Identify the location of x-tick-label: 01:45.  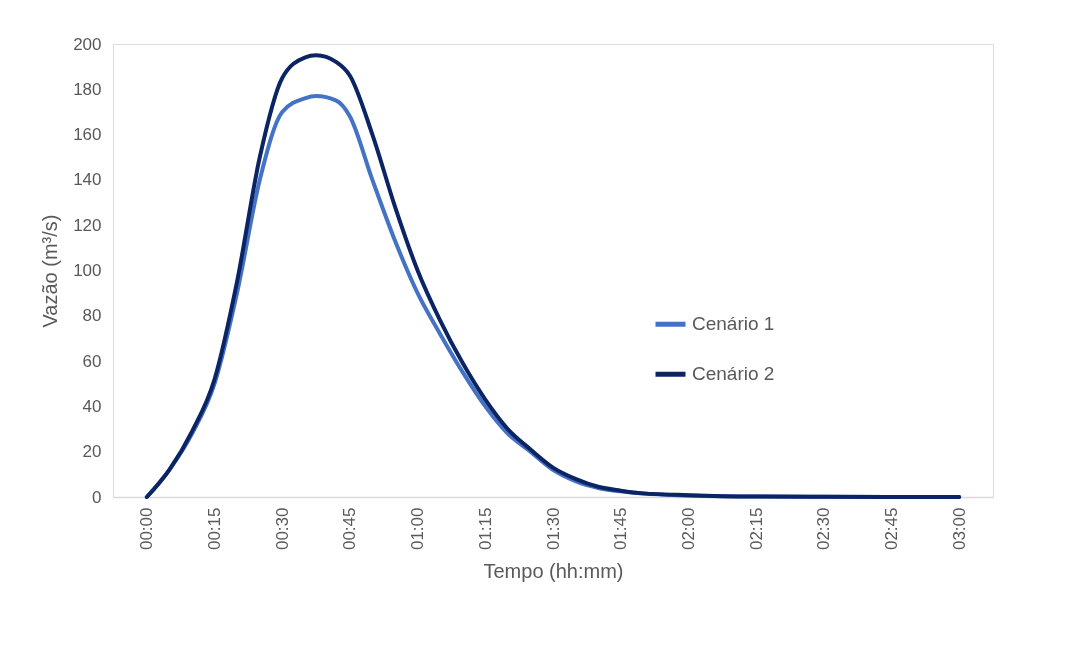
(621, 529).